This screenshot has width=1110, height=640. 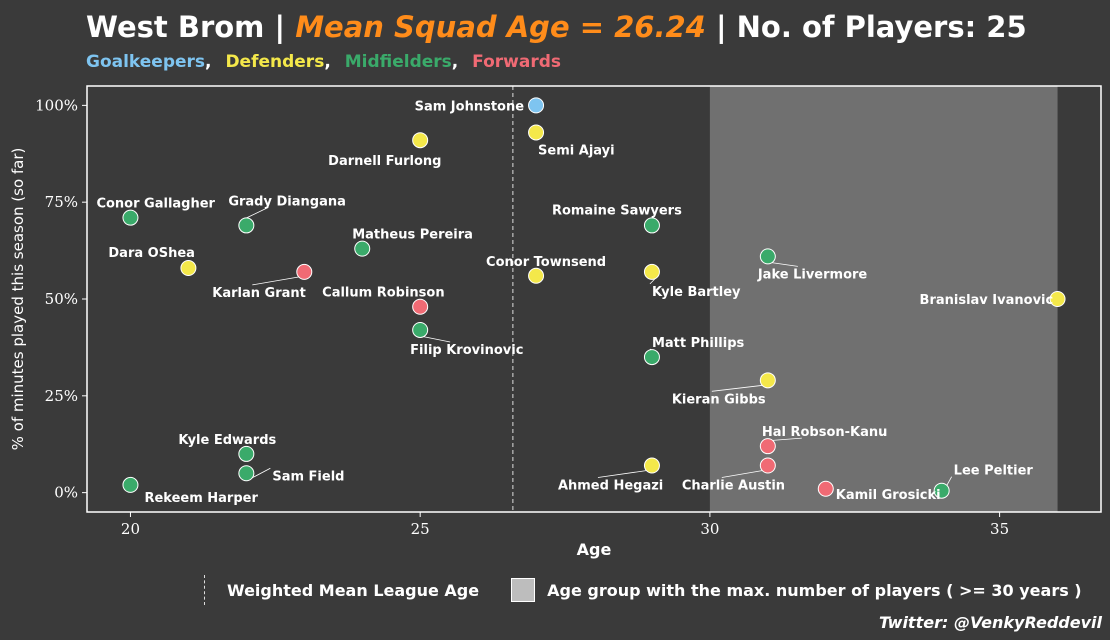 I want to click on legend-goalkeepers: Goalkeepers, so click(x=146, y=62).